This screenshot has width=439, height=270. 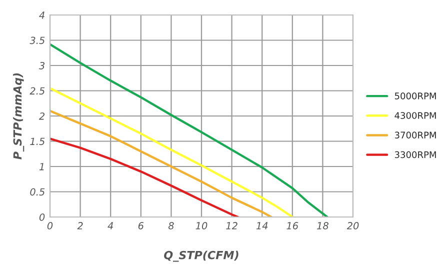 I want to click on x-tick-label: 2, so click(x=80, y=226).